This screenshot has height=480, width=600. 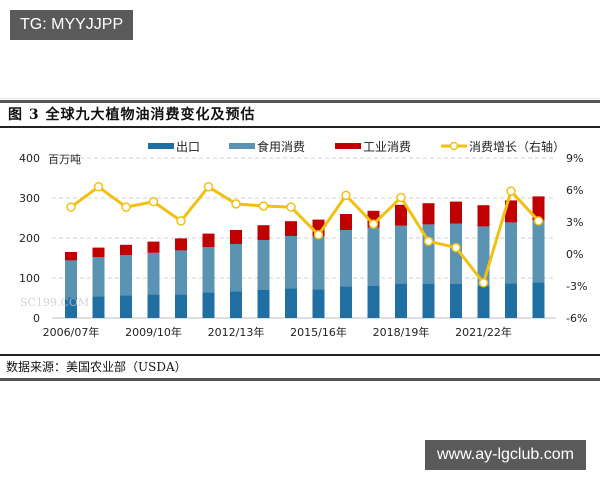 I want to click on legend-label: 食用消费, so click(x=281, y=146).